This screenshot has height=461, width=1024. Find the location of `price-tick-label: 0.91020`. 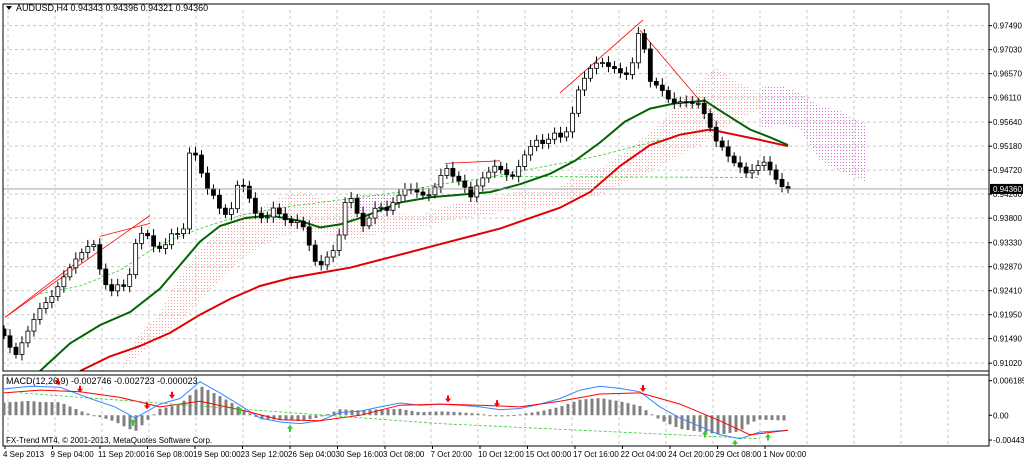

price-tick-label: 0.91020 is located at coordinates (1007, 363).